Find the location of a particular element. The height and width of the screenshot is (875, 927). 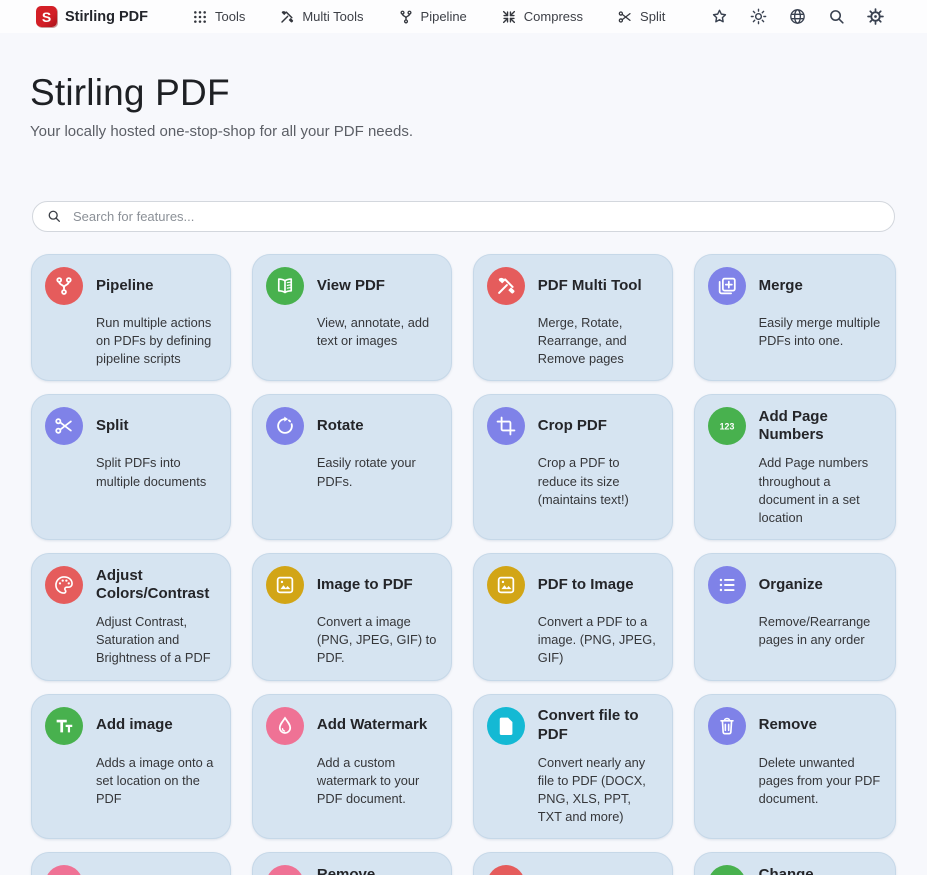

nav-item-label: Compress is located at coordinates (553, 16).